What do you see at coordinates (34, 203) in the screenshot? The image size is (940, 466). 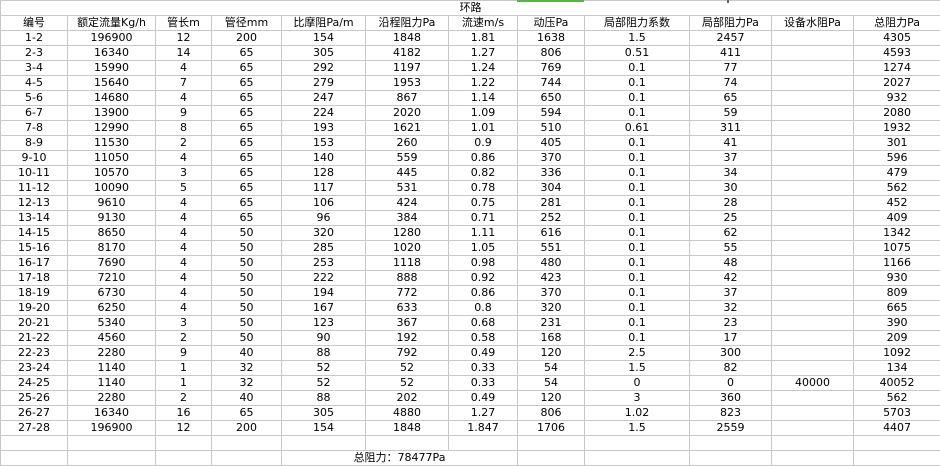 I see `data-cell: 12-13` at bounding box center [34, 203].